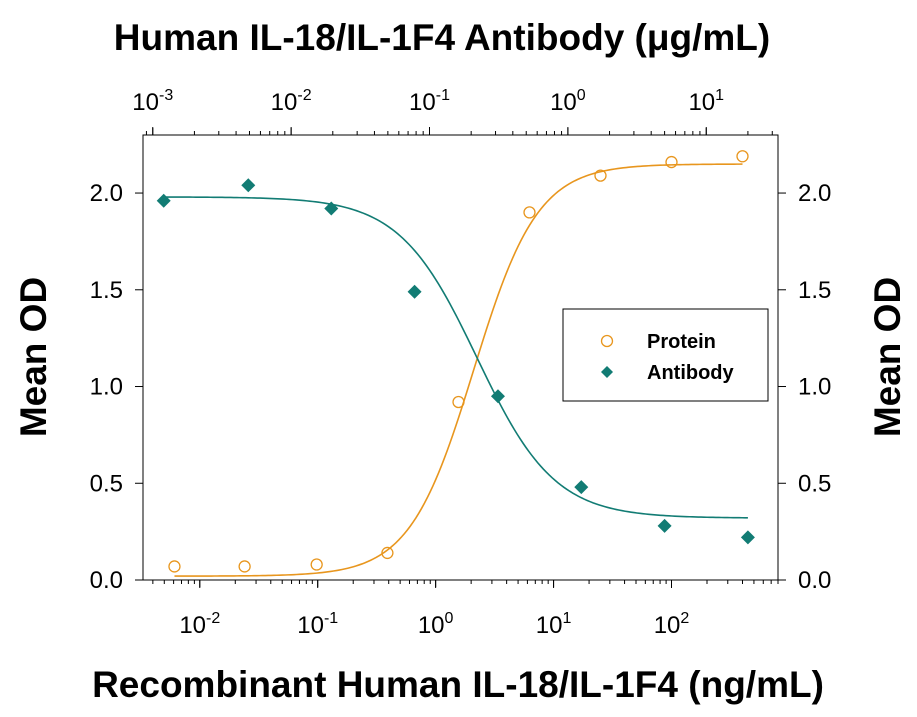  I want to click on legend-box, so click(665, 355).